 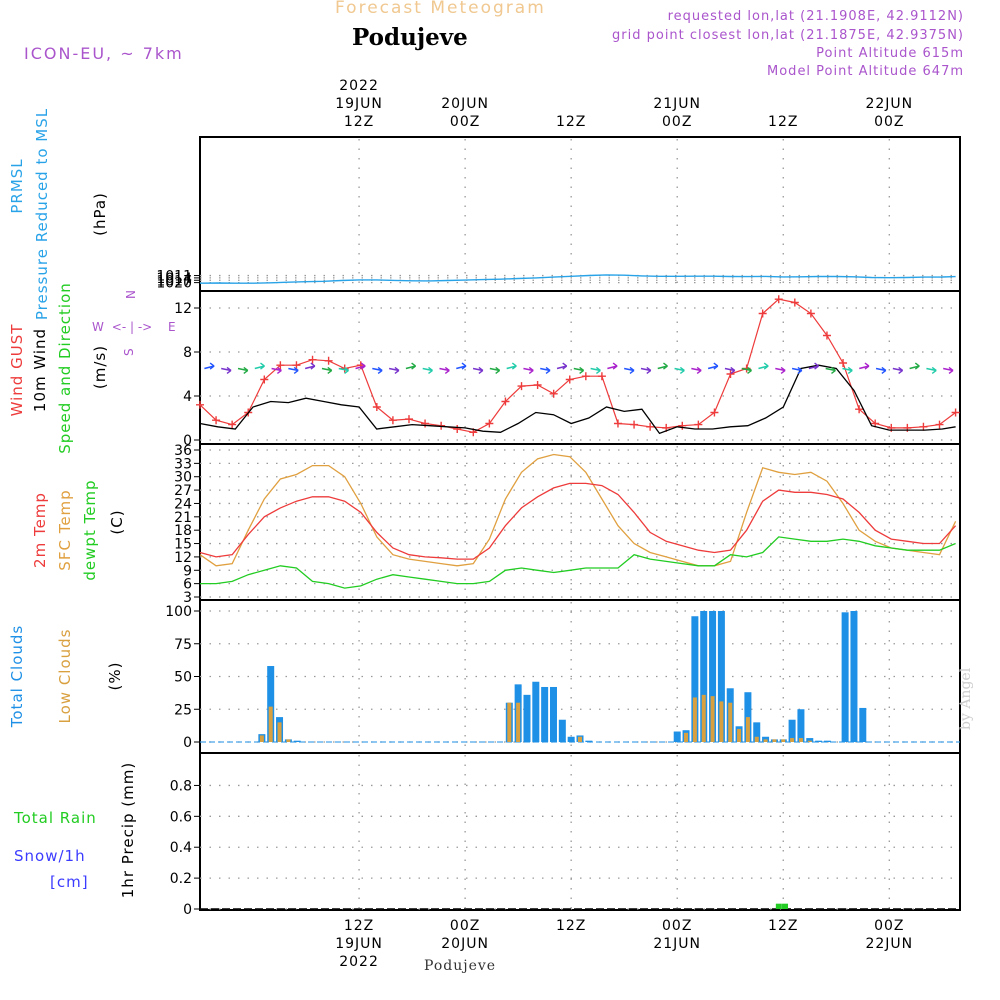 I want to click on snow-label: Snow/1h, so click(x=50, y=856).